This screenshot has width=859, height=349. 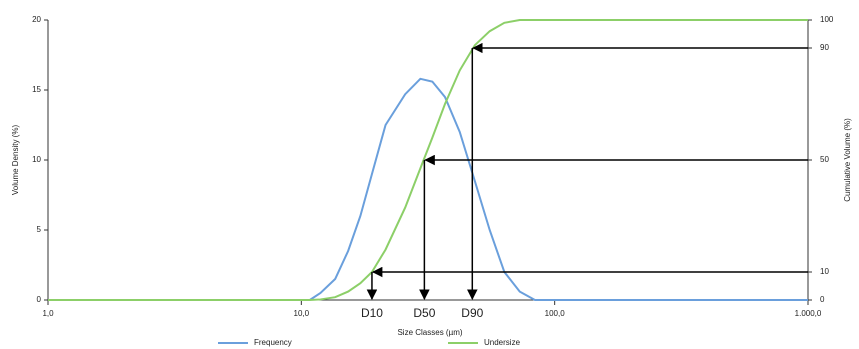 What do you see at coordinates (273, 342) in the screenshot?
I see `legend-label: Frequency` at bounding box center [273, 342].